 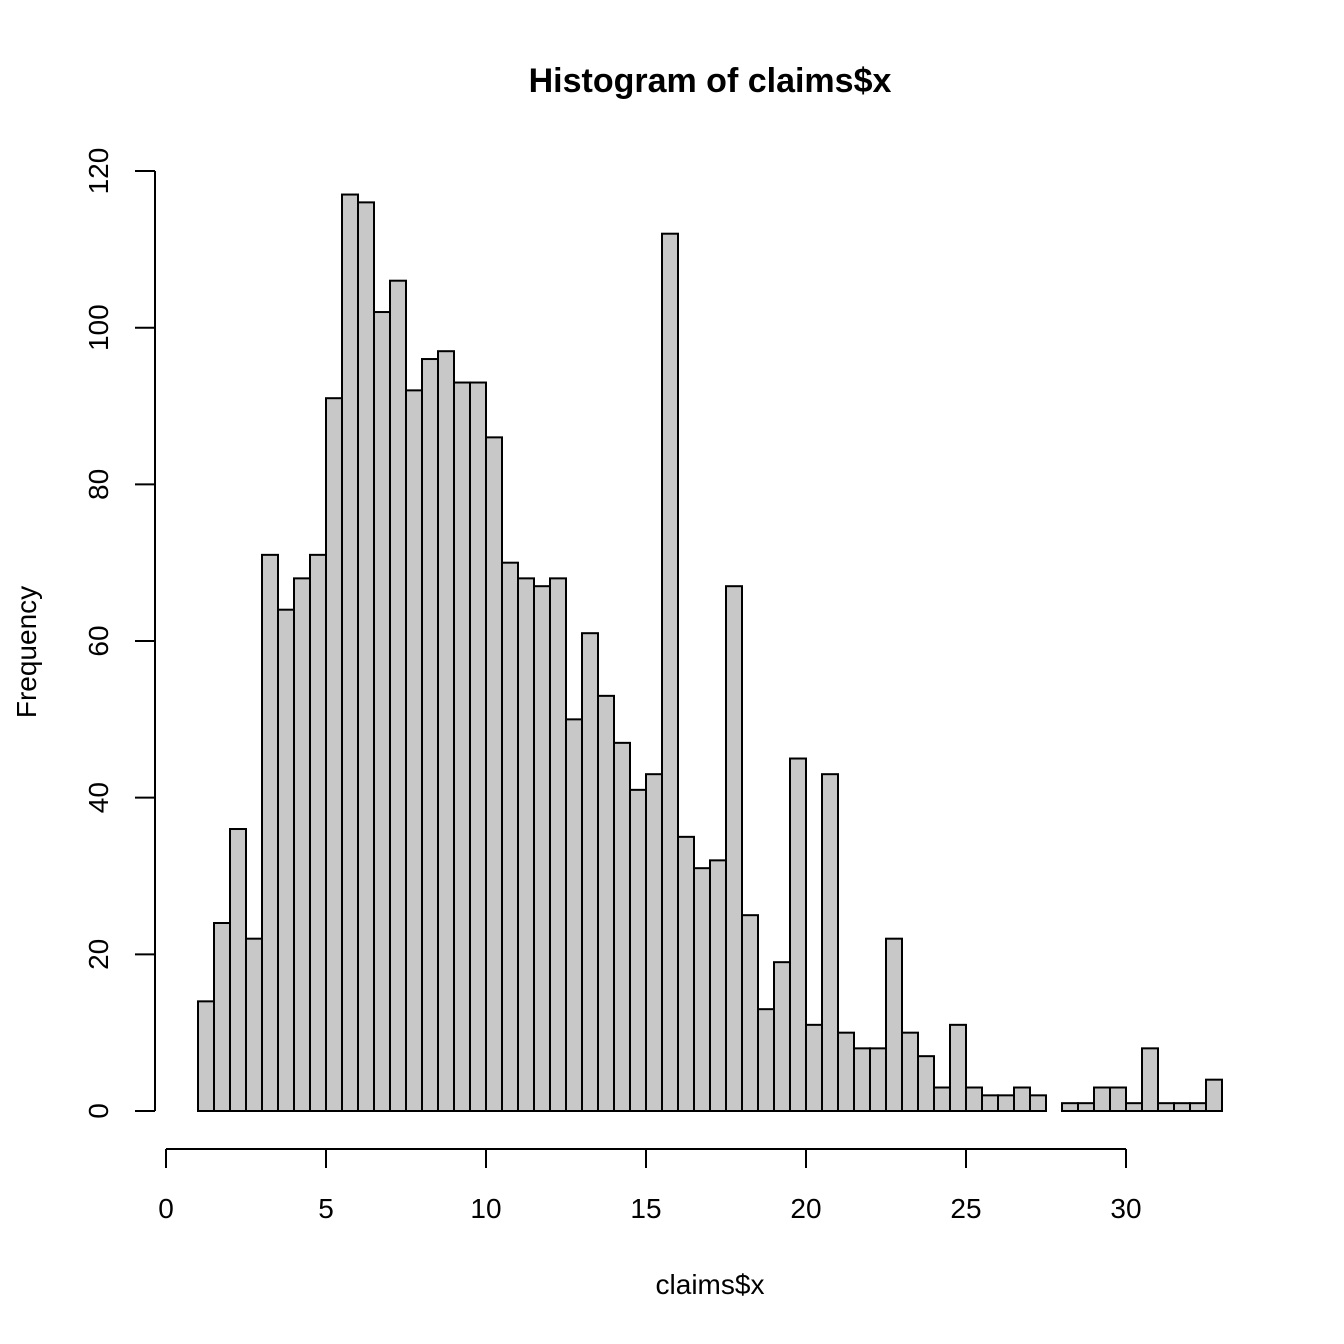 What do you see at coordinates (166, 1208) in the screenshot?
I see `x-tick-label: 0` at bounding box center [166, 1208].